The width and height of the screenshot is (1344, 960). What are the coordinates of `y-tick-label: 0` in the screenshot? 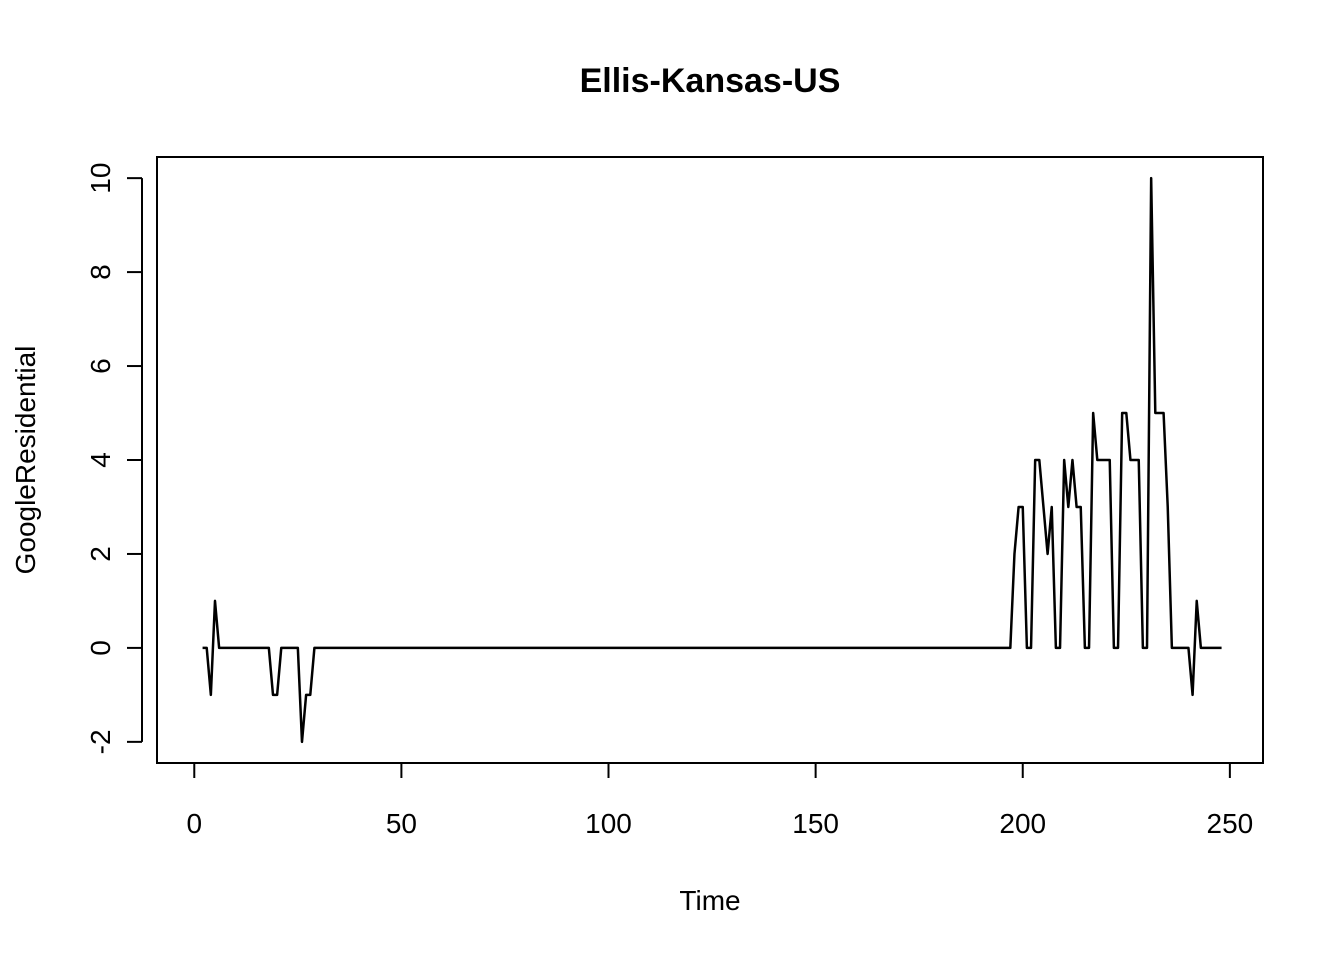 It's located at (100, 648).